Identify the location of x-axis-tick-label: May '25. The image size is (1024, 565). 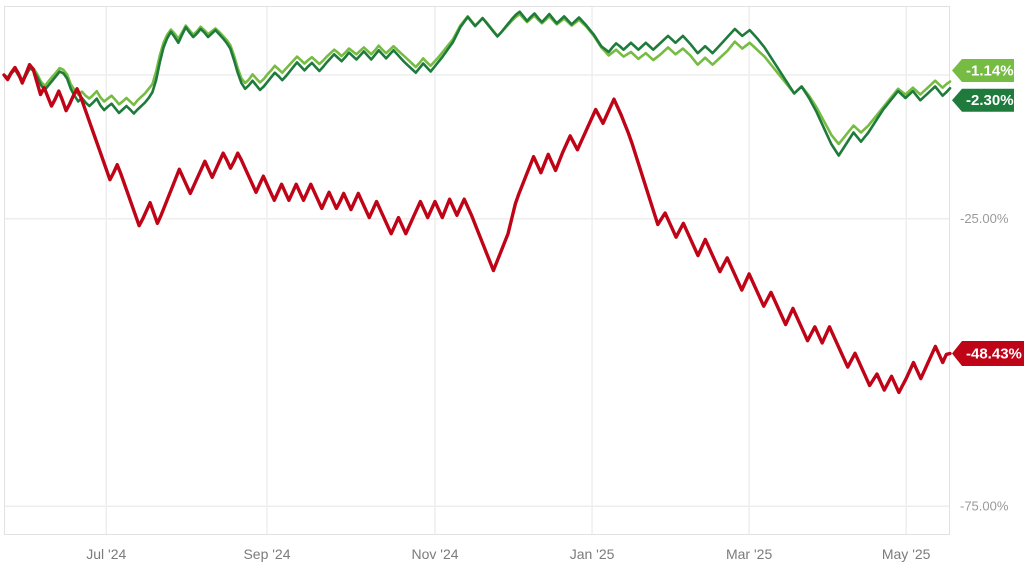
(906, 554).